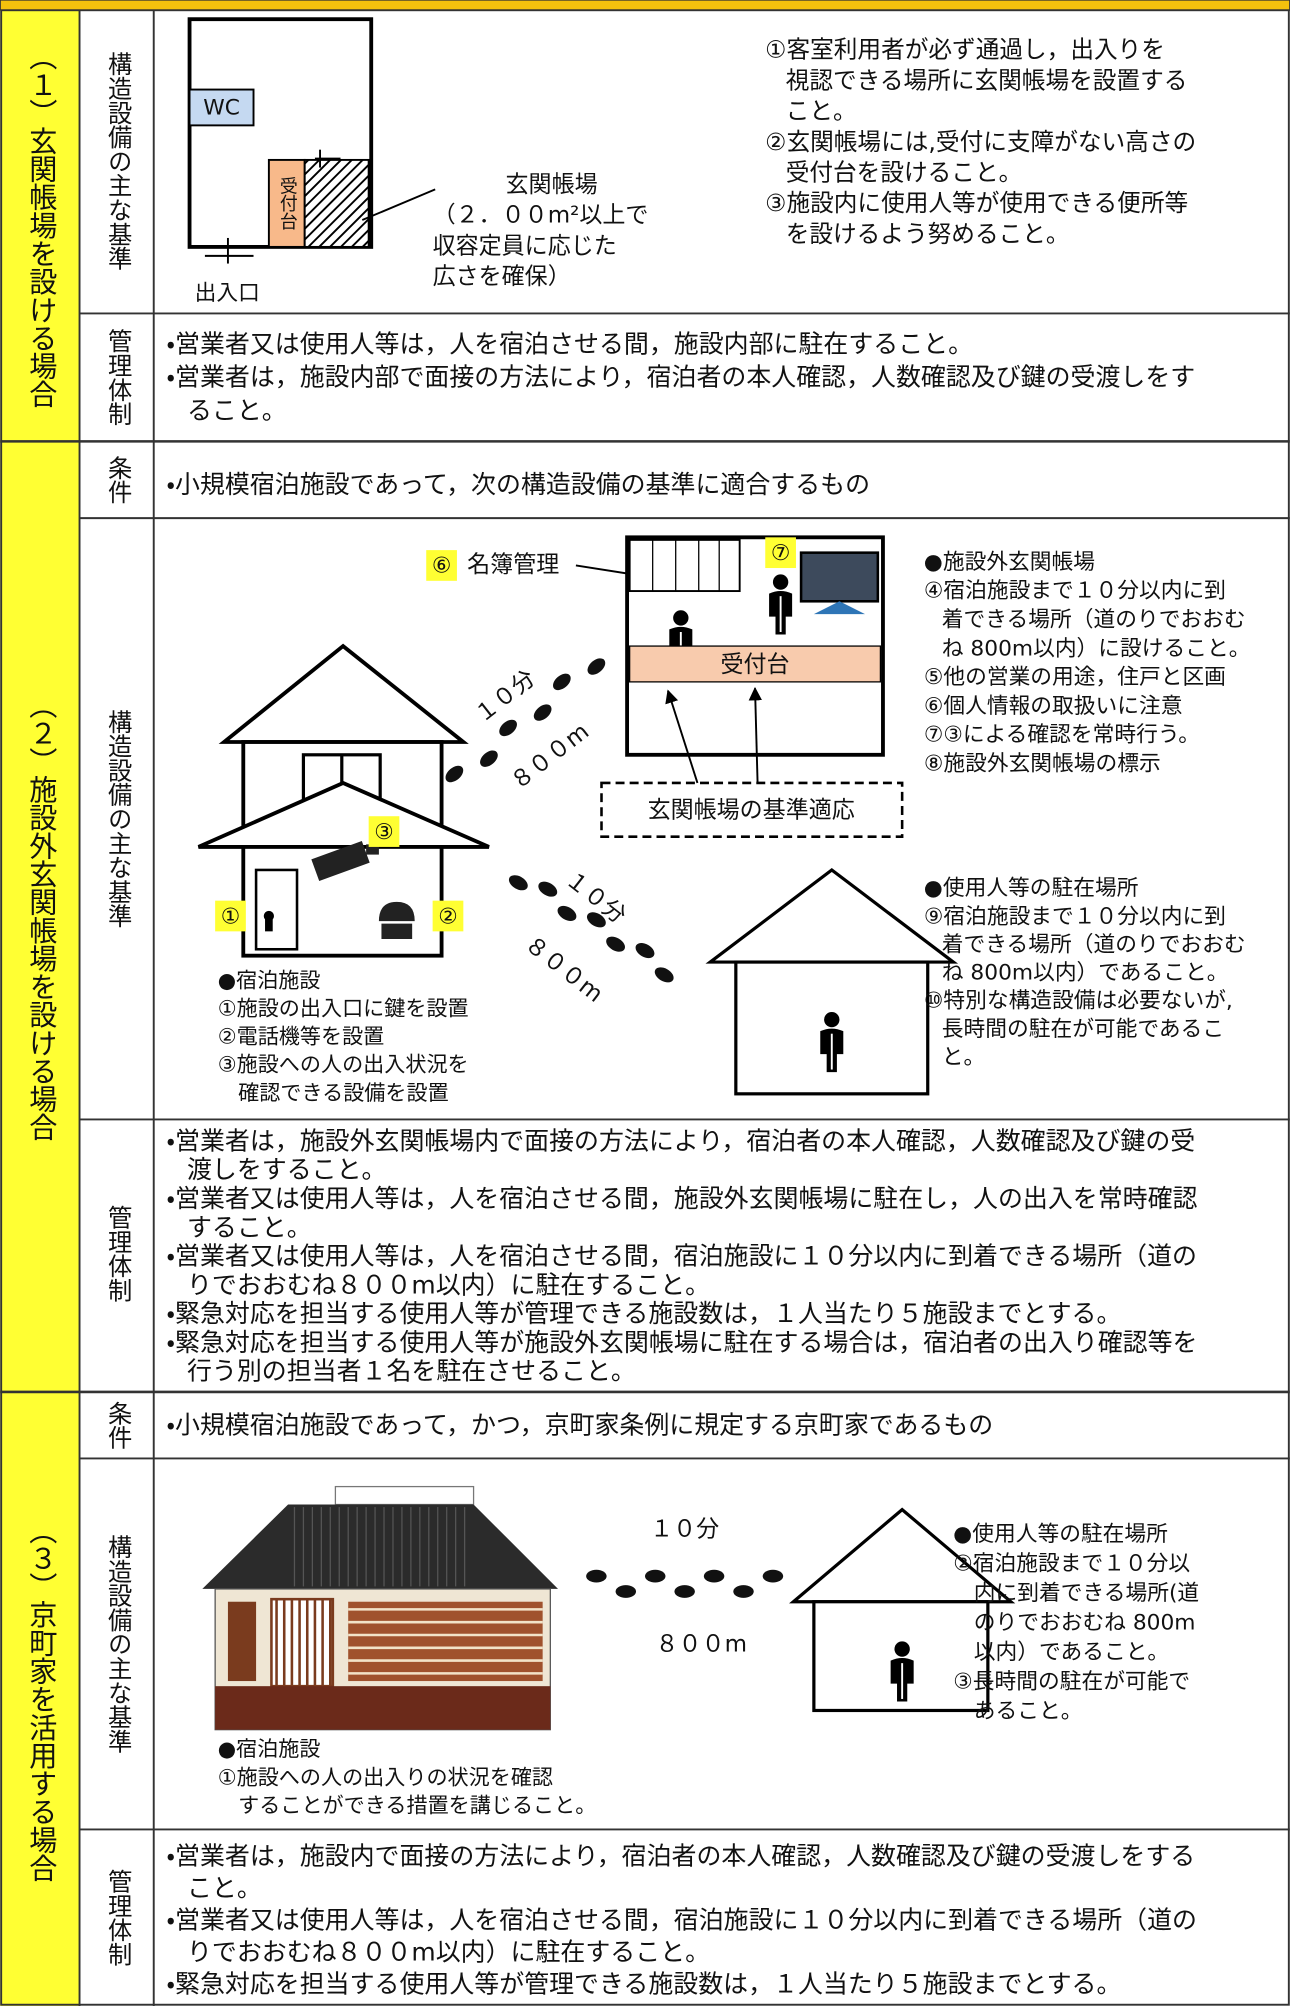  What do you see at coordinates (980, 142) in the screenshot?
I see `note: ②玄関帳場には,受付に支障がない高さの` at bounding box center [980, 142].